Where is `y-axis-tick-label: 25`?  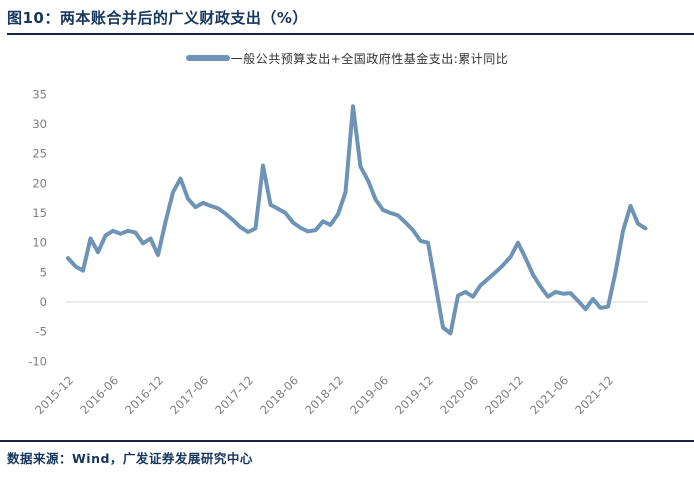
y-axis-tick-label: 25 is located at coordinates (39, 154).